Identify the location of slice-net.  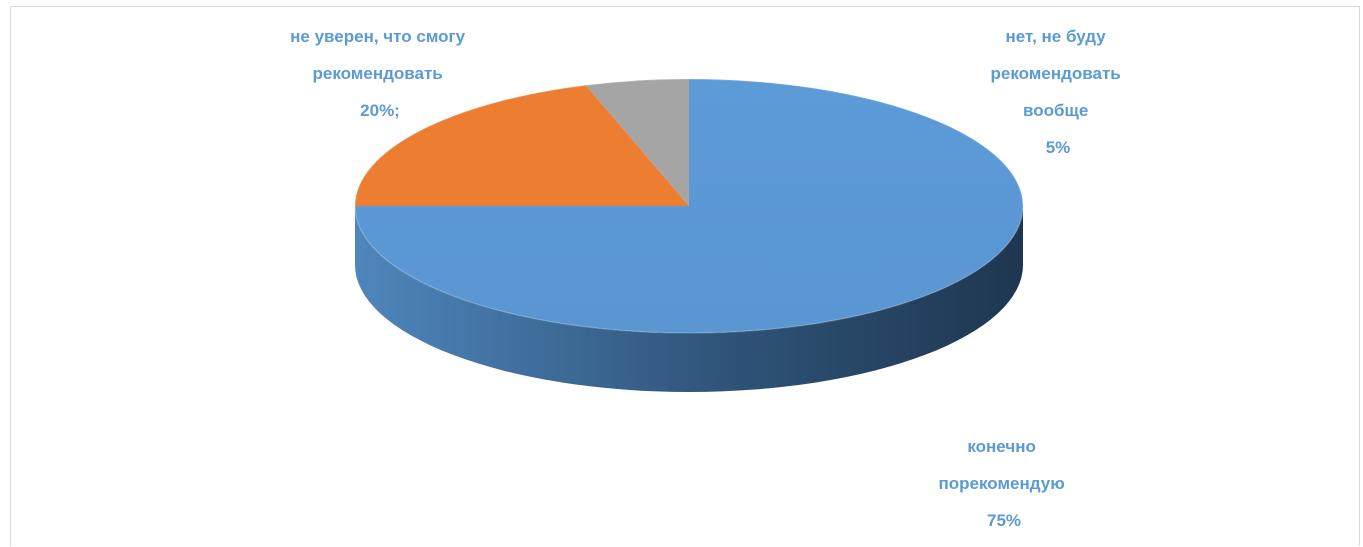
(637, 142).